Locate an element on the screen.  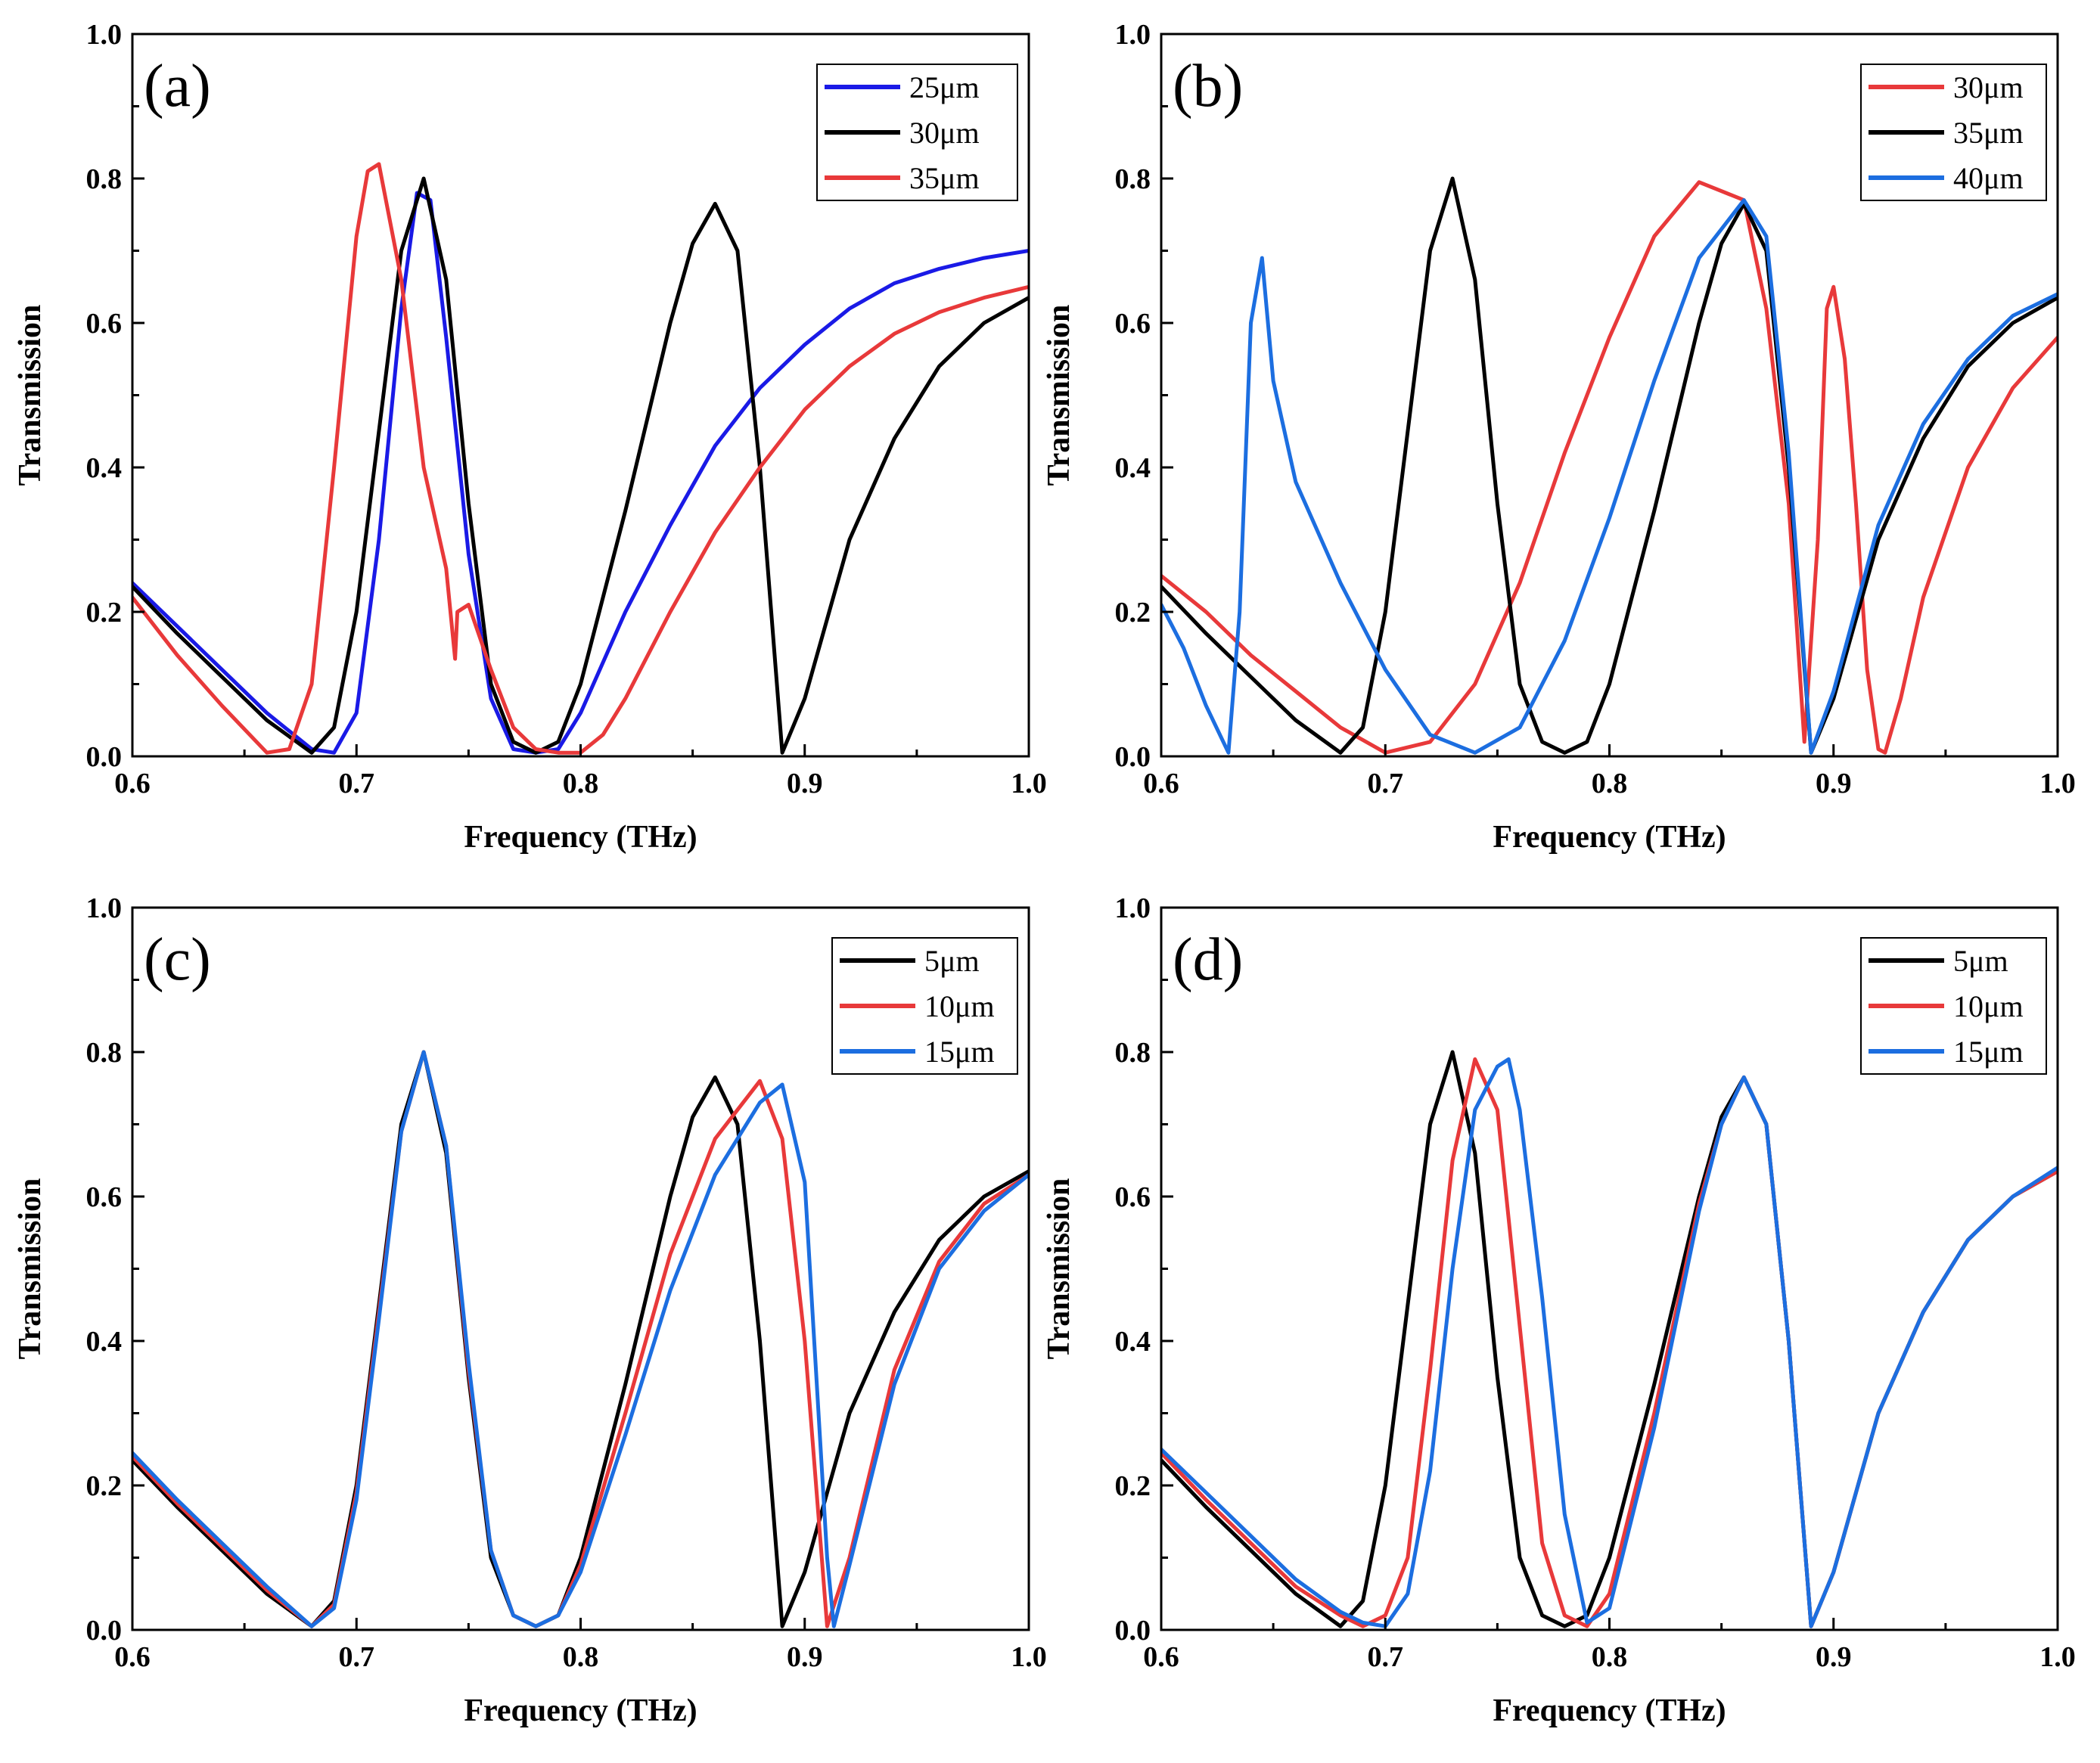
legend: 25μm 30μm 35μm is located at coordinates (917, 132).